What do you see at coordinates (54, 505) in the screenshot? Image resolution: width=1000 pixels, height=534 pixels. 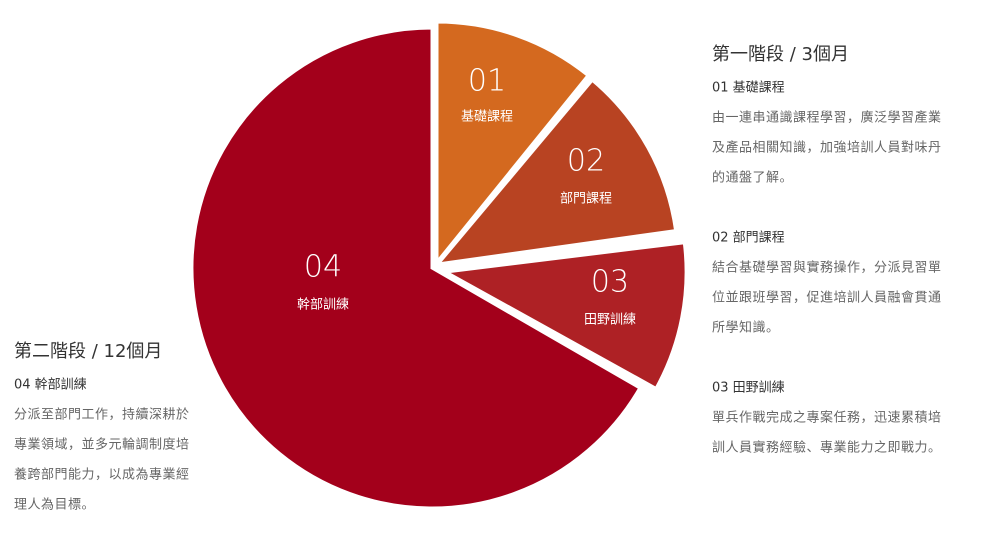 I see `item-text: 理人為目標。` at bounding box center [54, 505].